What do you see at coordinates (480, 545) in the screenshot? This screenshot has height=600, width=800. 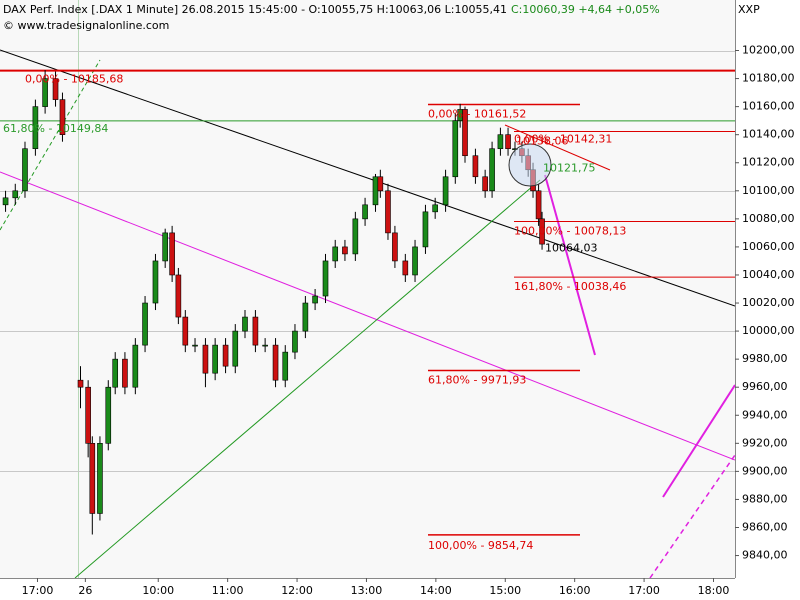 I see `level-label: 100,00% - 9854,74` at bounding box center [480, 545].